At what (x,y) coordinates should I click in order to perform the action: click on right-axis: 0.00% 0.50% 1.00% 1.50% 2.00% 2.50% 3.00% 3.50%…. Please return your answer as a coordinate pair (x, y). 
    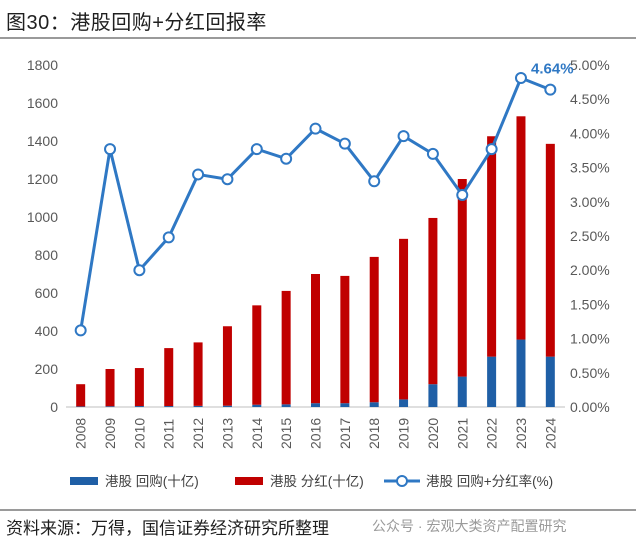
    Looking at the image, I should click on (590, 236).